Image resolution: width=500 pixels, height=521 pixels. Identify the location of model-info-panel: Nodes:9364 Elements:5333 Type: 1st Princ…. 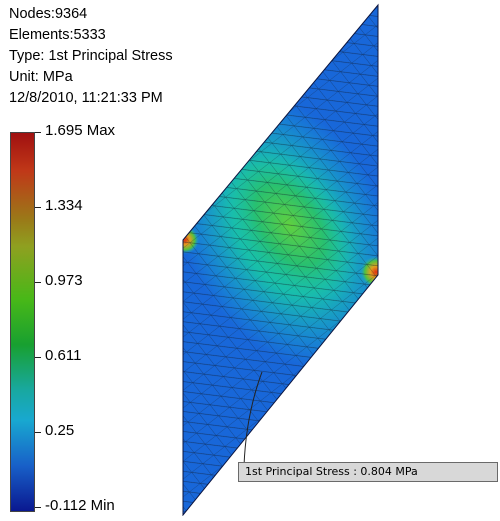
(91, 56).